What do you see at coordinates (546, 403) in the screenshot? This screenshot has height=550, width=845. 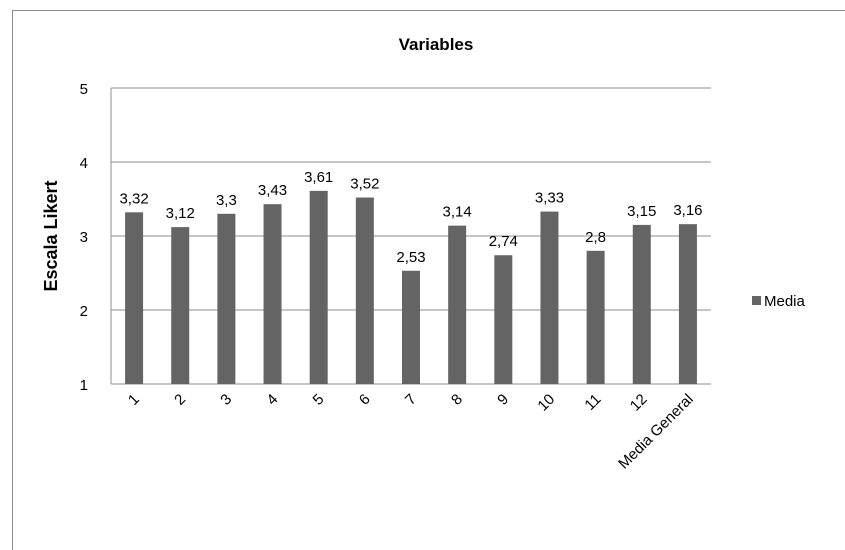 I see `x-tick-label-10: 10` at bounding box center [546, 403].